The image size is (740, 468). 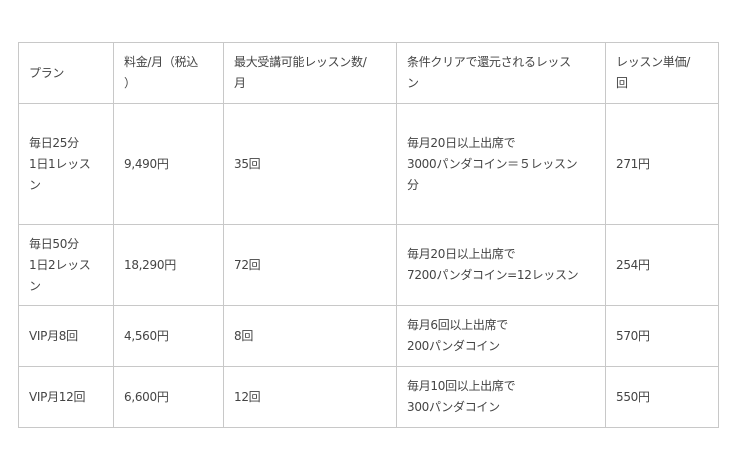 I want to click on cell-reward: 毎月20日以上出席で 7200パンダコイン=12レッスン, so click(x=501, y=265).